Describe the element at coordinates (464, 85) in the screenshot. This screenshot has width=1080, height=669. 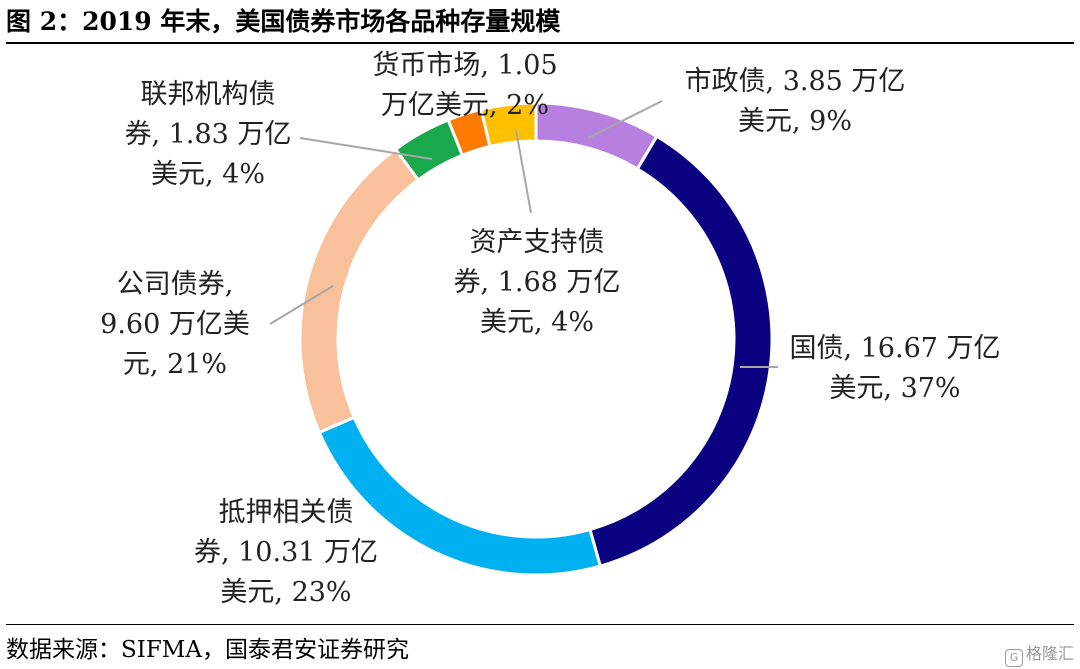
I see `data-label-6: 货币市场, 1.05 万亿美元, 2%` at that location.